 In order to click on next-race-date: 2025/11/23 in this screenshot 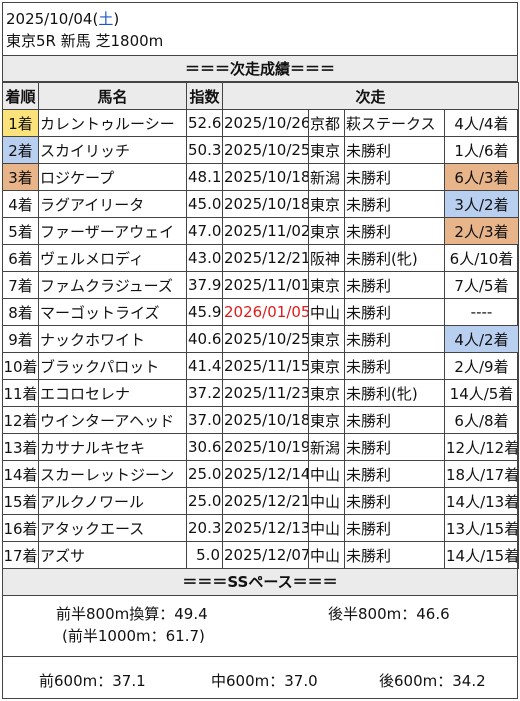, I will do `click(265, 393)`.